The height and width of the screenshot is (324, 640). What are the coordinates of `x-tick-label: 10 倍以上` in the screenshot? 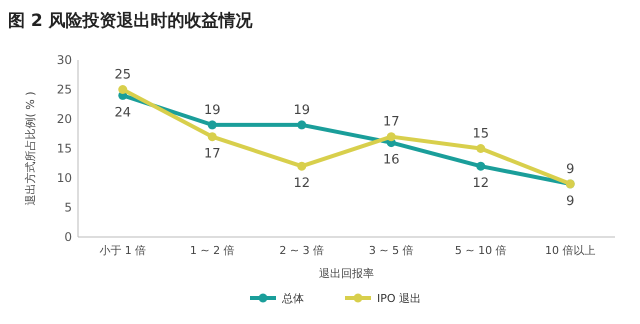 It's located at (570, 250).